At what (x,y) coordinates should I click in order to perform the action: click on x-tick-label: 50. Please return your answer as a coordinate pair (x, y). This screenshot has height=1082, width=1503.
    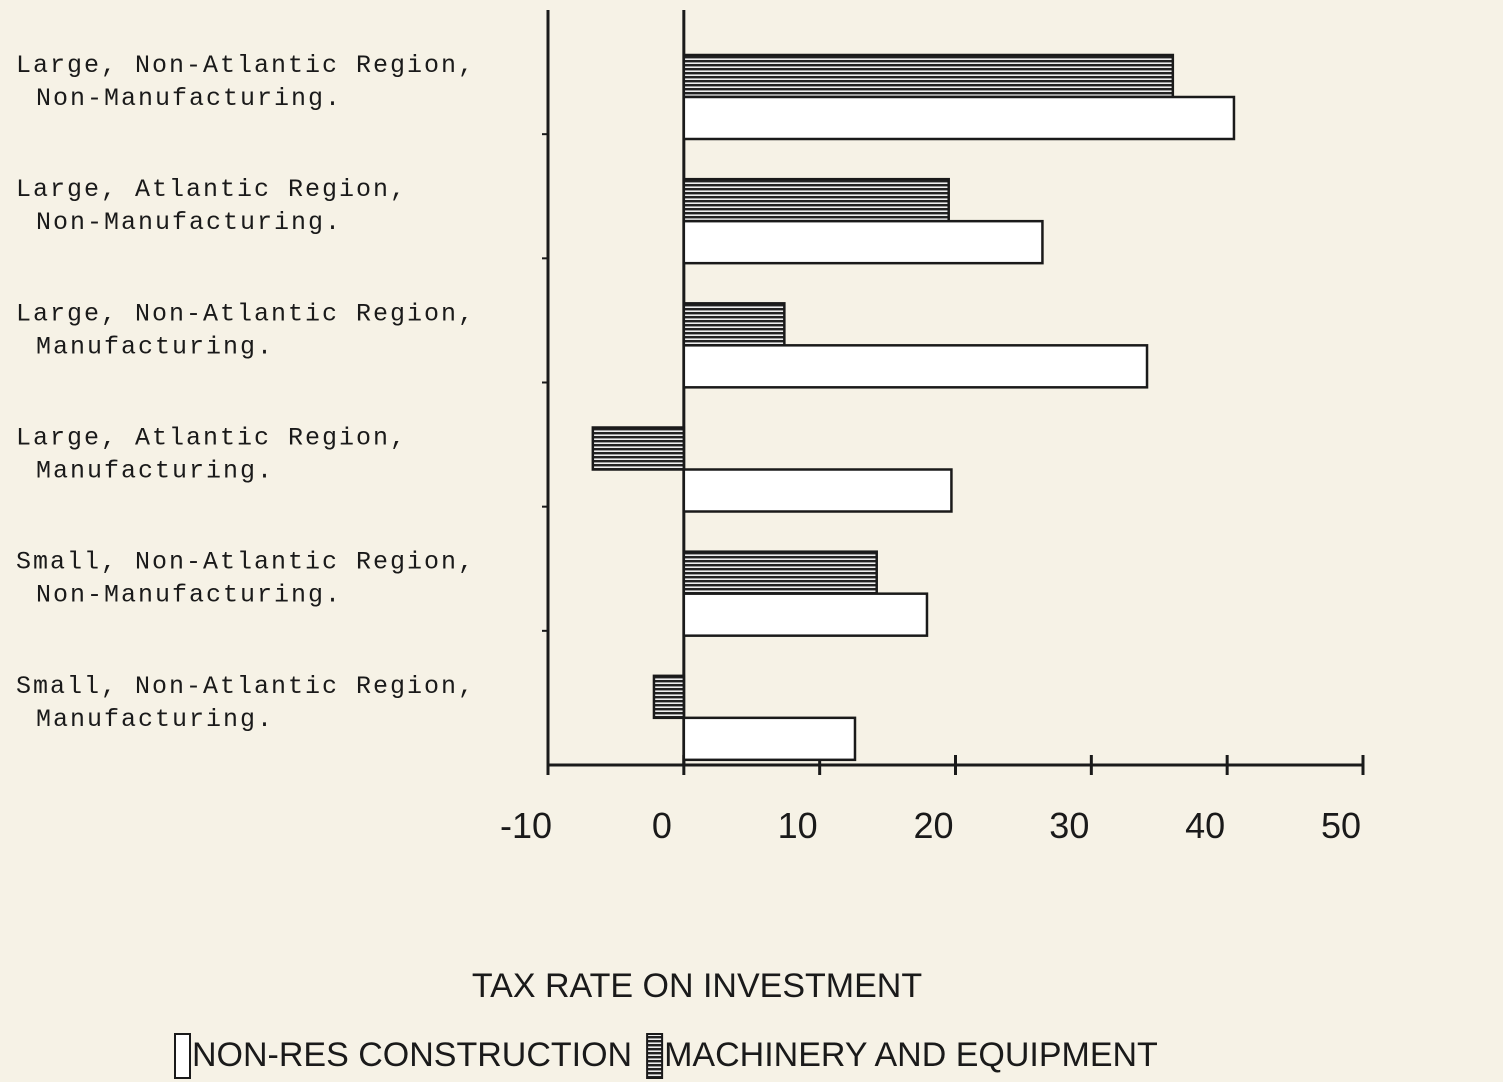
    Looking at the image, I should click on (1341, 825).